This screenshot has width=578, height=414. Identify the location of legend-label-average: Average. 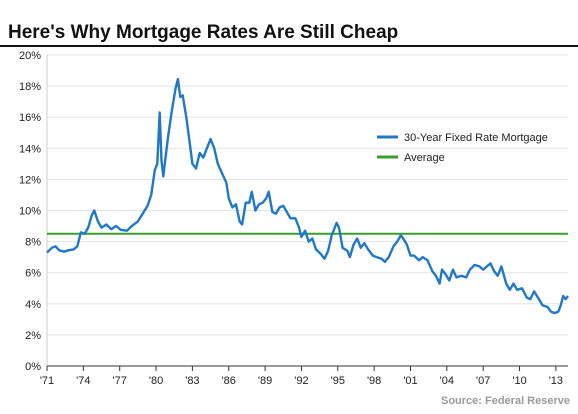
(424, 158).